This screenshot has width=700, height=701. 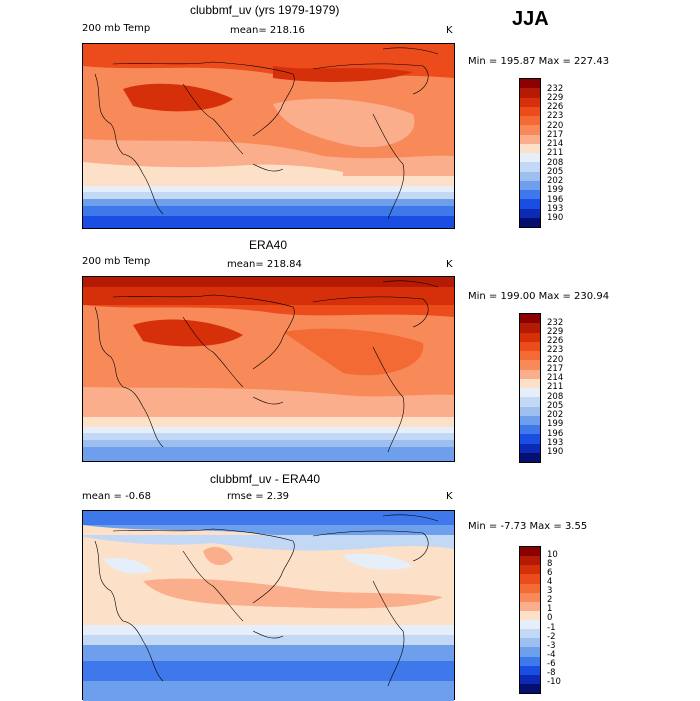 What do you see at coordinates (550, 563) in the screenshot?
I see `colorbar-tick-label: 8` at bounding box center [550, 563].